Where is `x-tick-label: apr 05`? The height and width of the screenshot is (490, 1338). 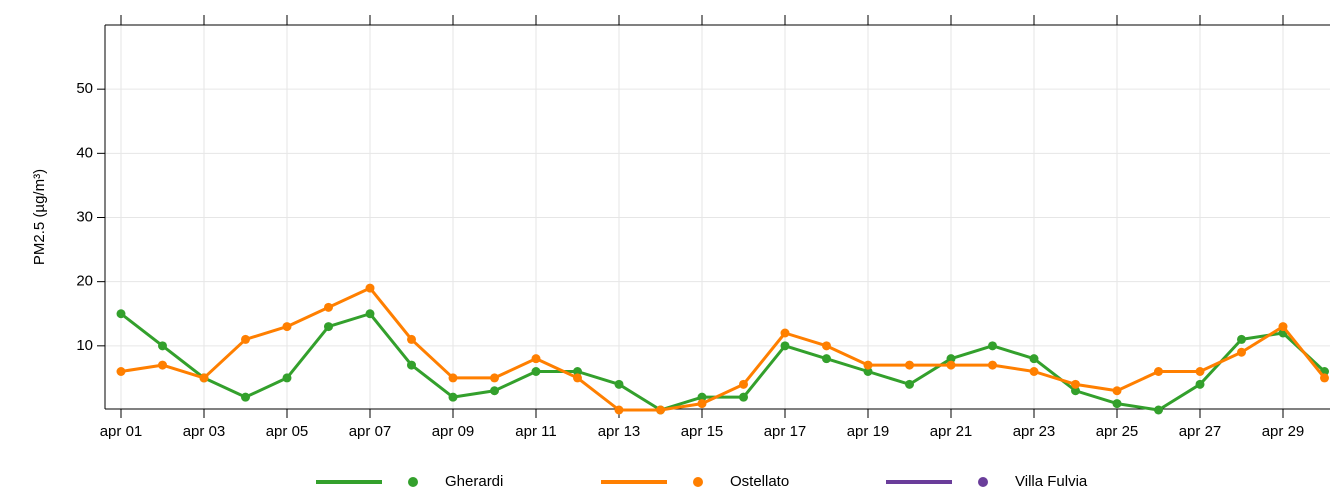 x-tick-label: apr 05 is located at coordinates (287, 431).